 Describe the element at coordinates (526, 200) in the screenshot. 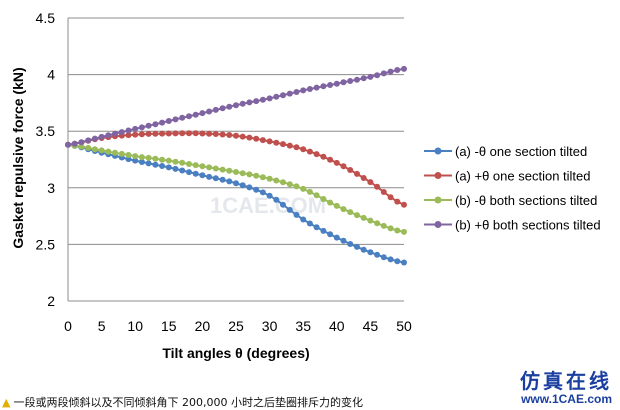

I see `legend-label: (b) -θ both sections tilted` at that location.